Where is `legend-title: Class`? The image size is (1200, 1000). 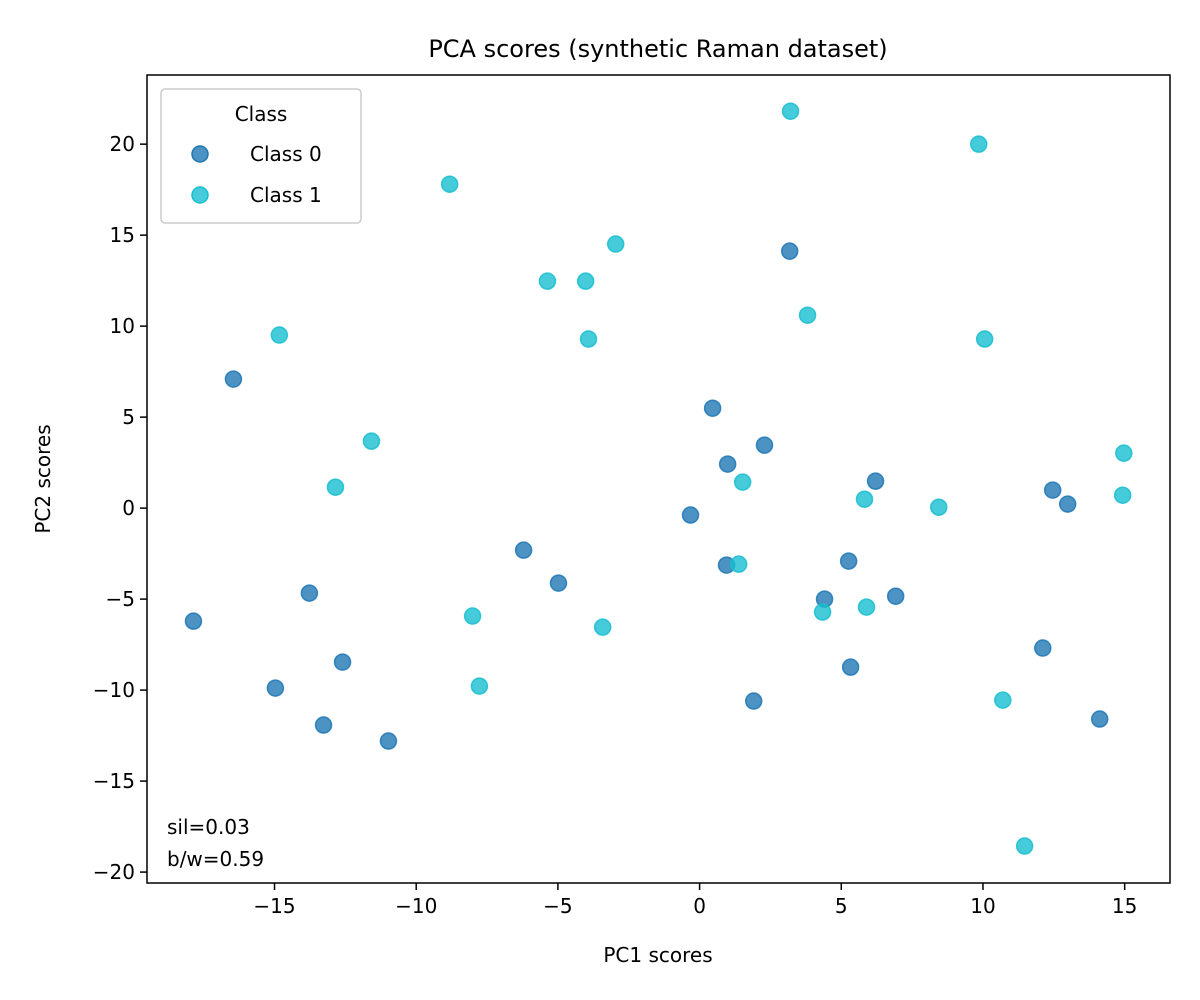 legend-title: Class is located at coordinates (261, 114).